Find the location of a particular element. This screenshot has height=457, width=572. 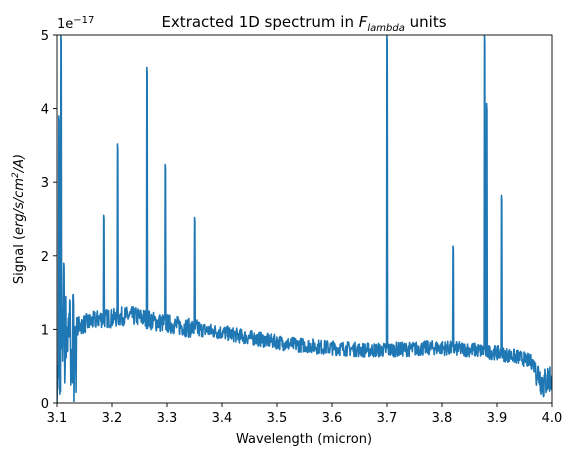

x-tick-label: 3.1 is located at coordinates (57, 418).